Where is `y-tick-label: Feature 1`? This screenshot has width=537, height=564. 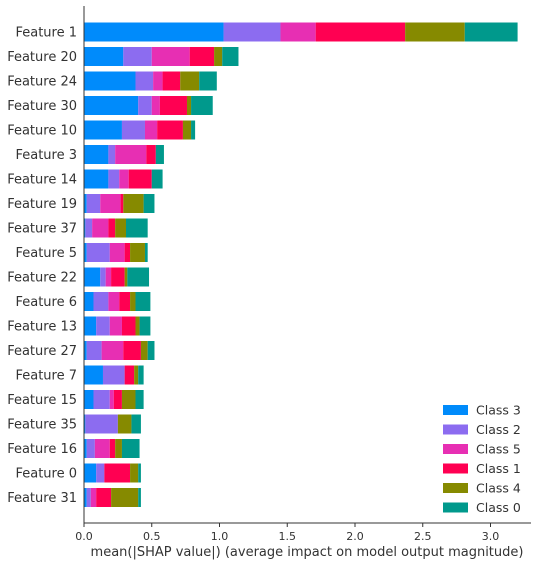 y-tick-label: Feature 1 is located at coordinates (46, 33).